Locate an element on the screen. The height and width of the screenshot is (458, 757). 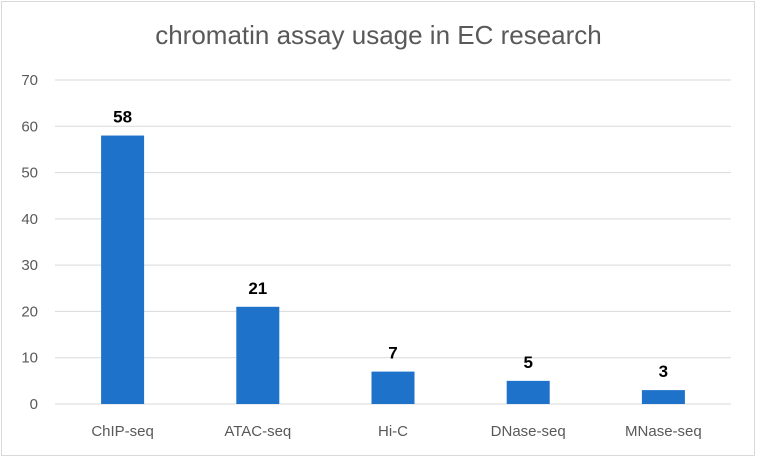
x-category-label: Hi-C is located at coordinates (393, 431).